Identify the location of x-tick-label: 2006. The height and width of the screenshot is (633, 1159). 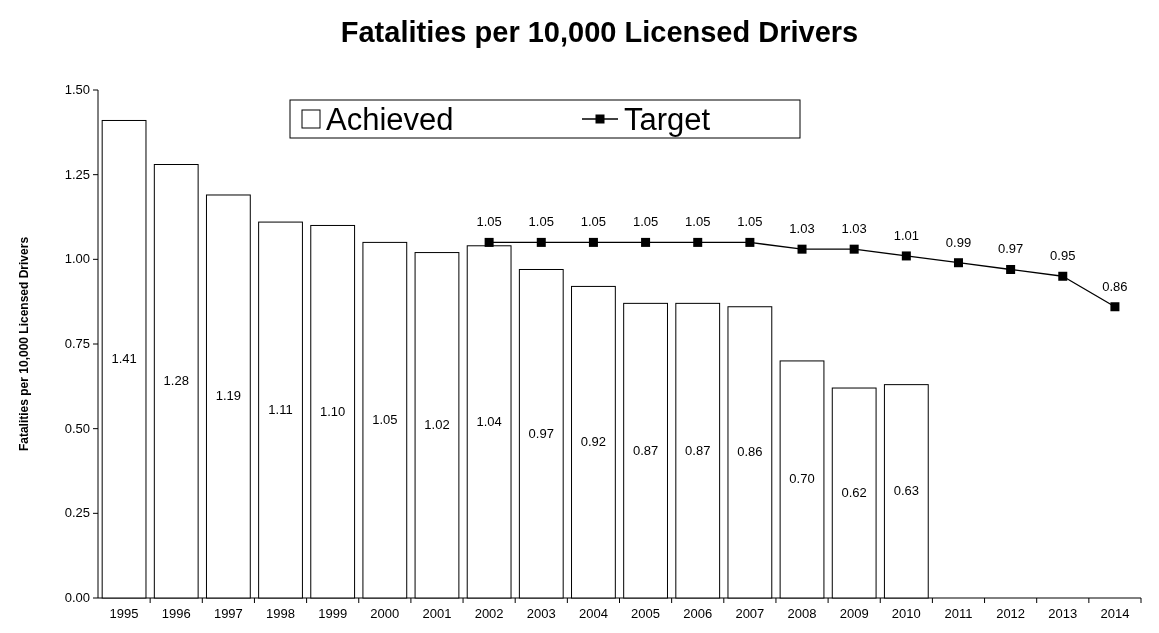
(698, 613).